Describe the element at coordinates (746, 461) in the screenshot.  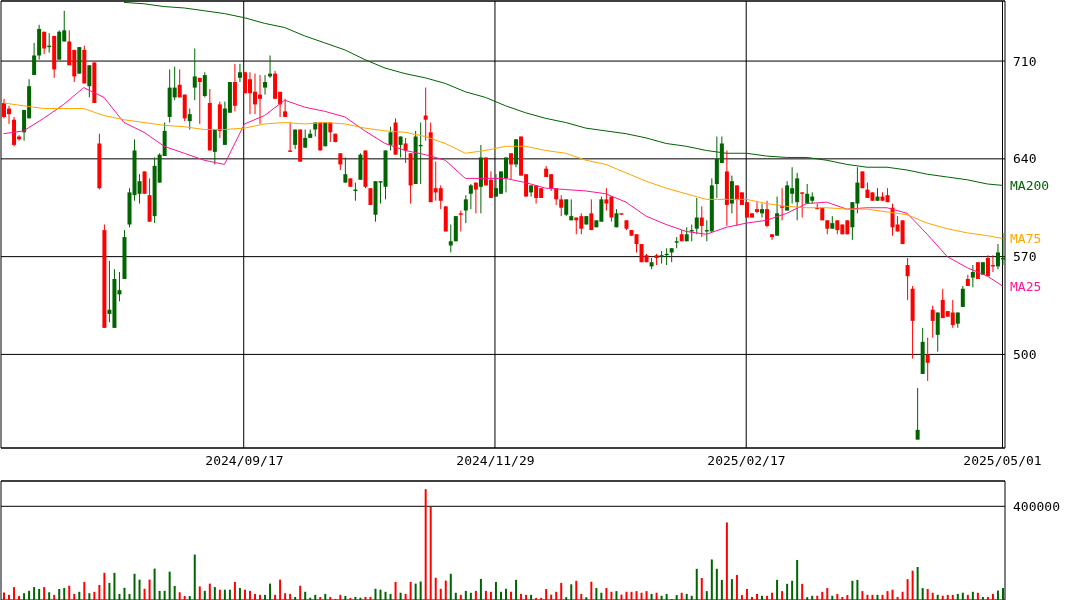
I see `x-tick-label: 2025/02/17` at that location.